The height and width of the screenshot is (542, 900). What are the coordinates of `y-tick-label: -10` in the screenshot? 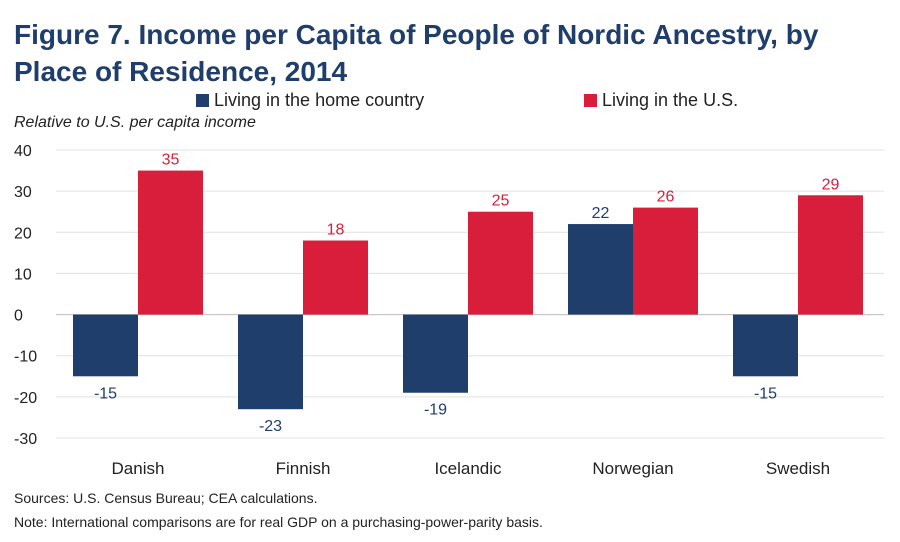 It's located at (25, 357).